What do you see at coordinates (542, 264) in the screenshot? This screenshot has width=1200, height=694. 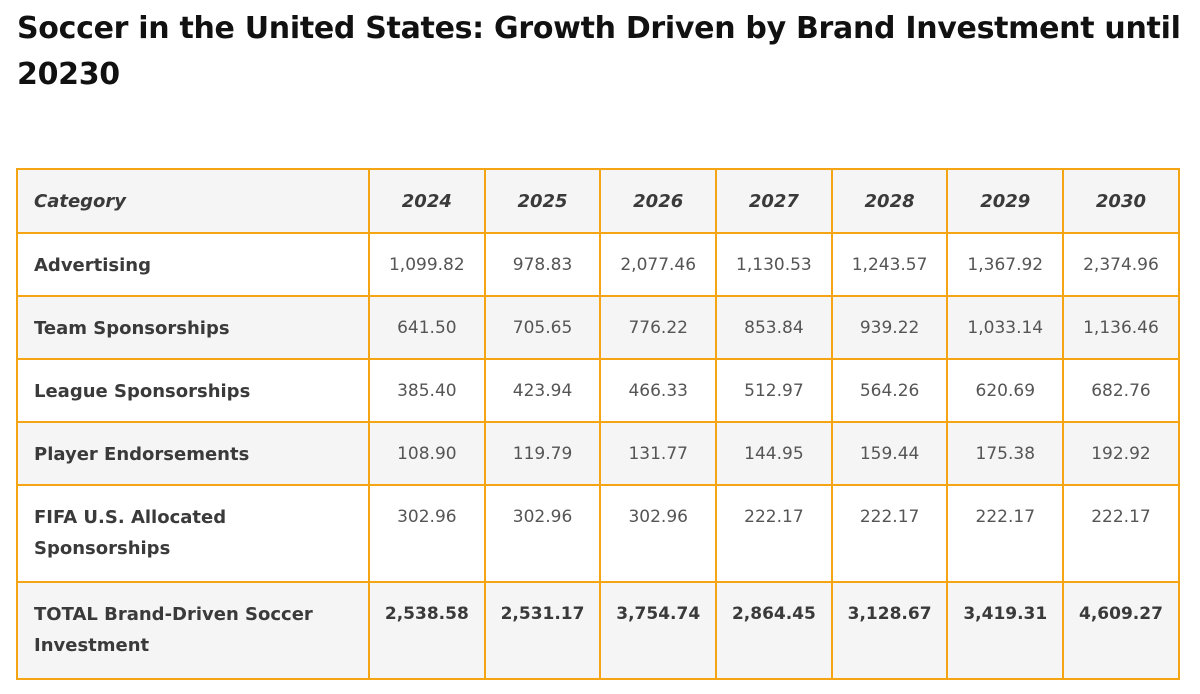 I see `table-cell: 978.83` at bounding box center [542, 264].